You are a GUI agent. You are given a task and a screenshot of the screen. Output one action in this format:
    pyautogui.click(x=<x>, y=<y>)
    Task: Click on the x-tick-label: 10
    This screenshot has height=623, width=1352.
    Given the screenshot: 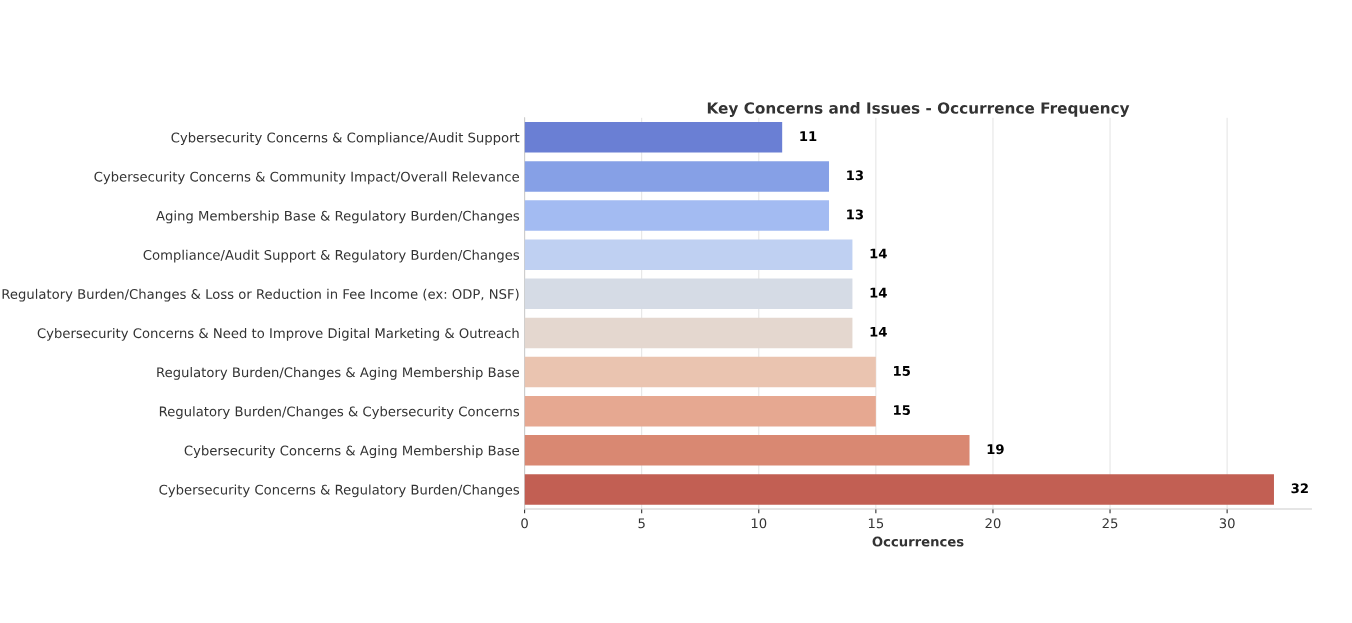 What is the action you would take?
    pyautogui.click(x=759, y=523)
    